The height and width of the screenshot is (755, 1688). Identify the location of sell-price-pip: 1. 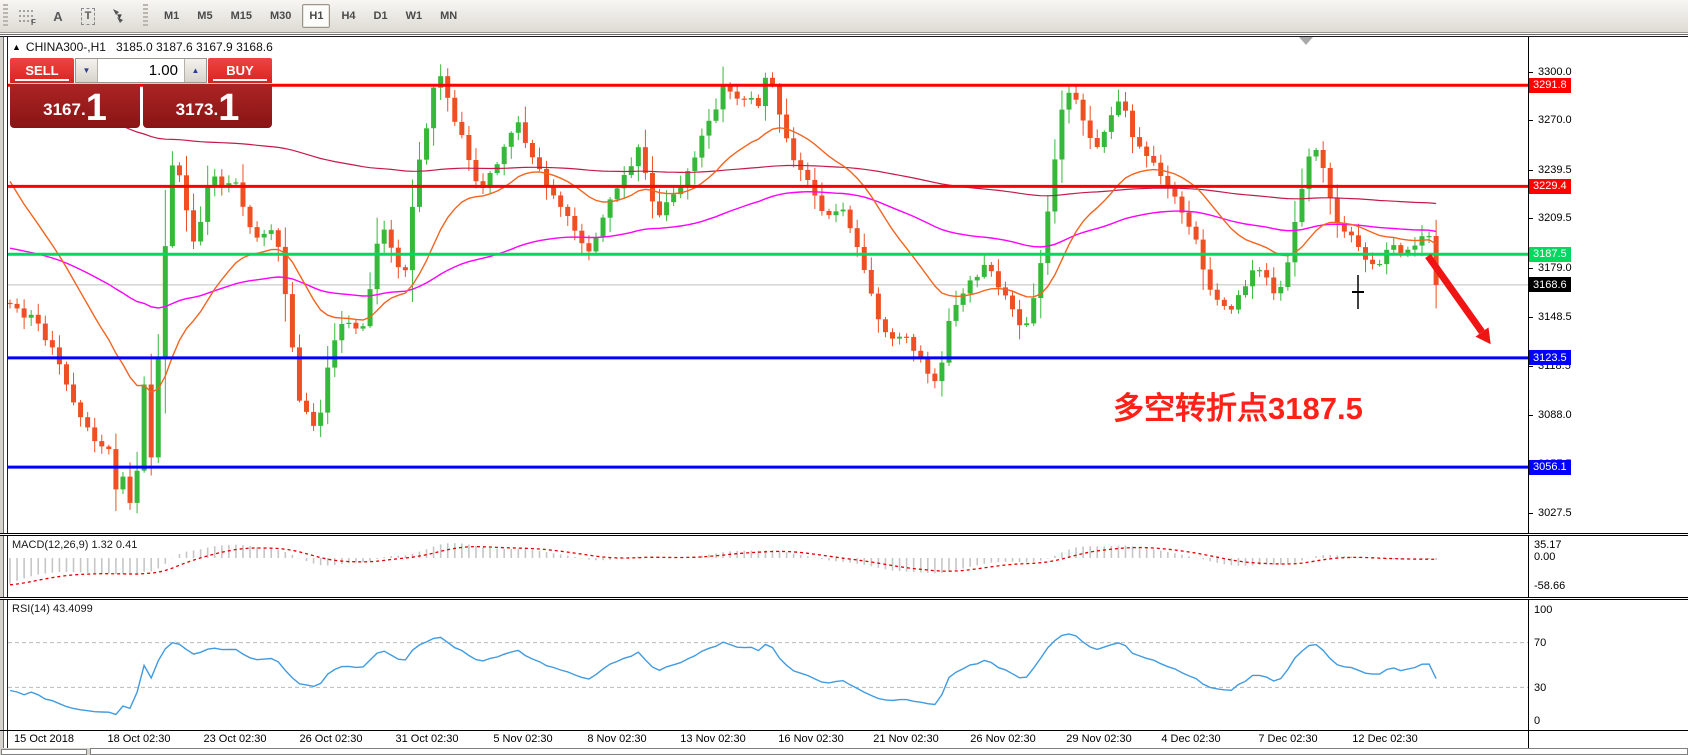
(96, 108).